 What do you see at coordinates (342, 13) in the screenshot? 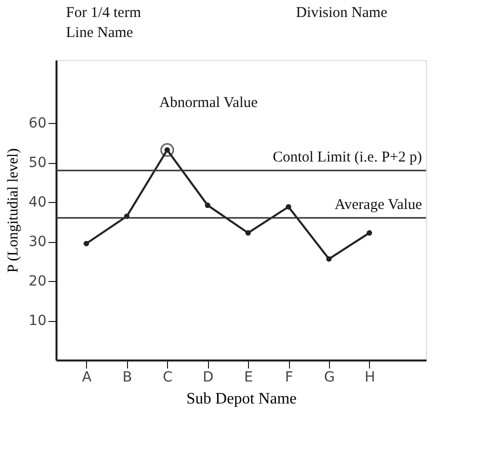
I see `text: Division Name` at bounding box center [342, 13].